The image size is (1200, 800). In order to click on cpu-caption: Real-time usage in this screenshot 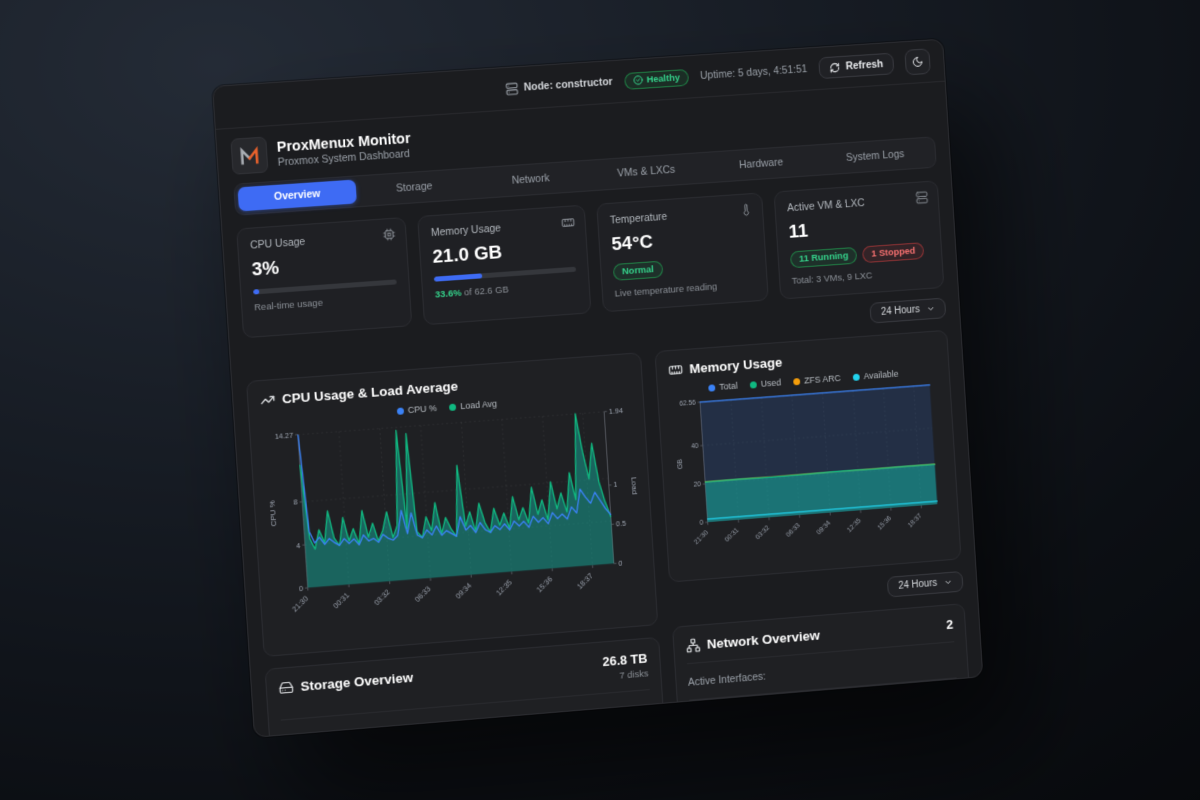, I will do `click(288, 305)`.